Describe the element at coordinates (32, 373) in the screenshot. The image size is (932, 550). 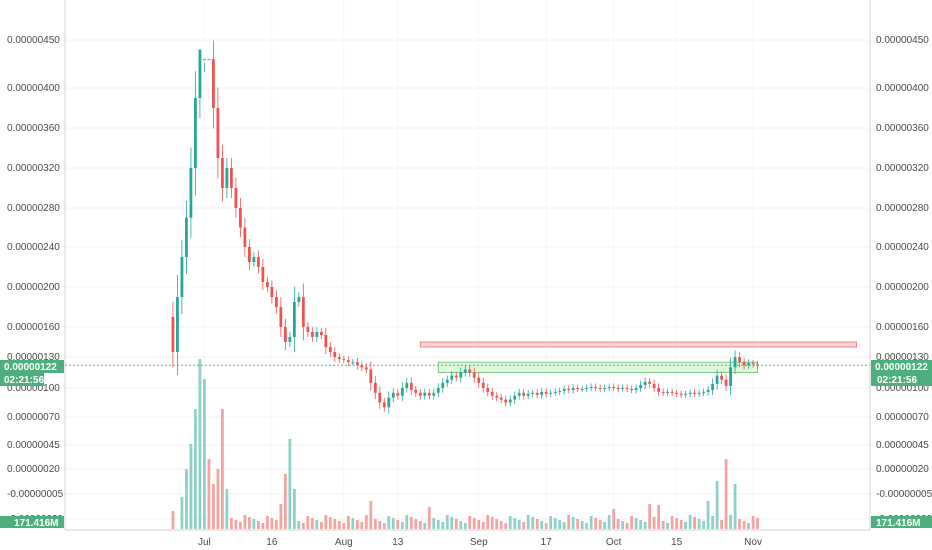
I see `left-price-badge: 0.00000122 02:21:56` at that location.